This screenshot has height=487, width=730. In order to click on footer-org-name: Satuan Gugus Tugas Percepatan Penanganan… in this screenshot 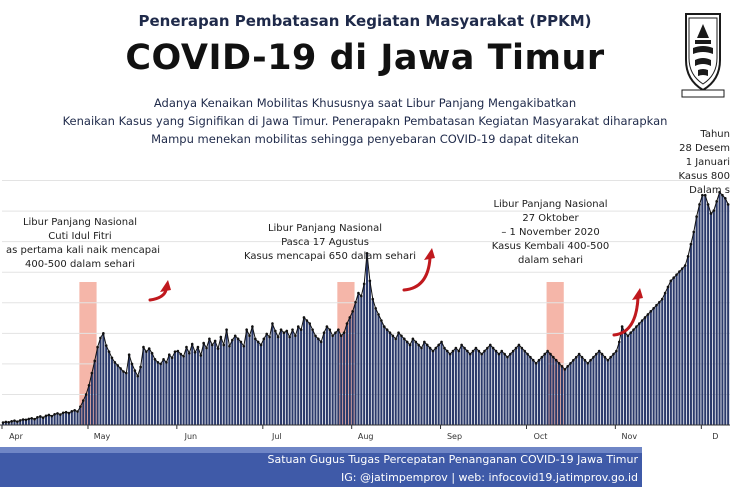, I will do `click(320, 459)`.